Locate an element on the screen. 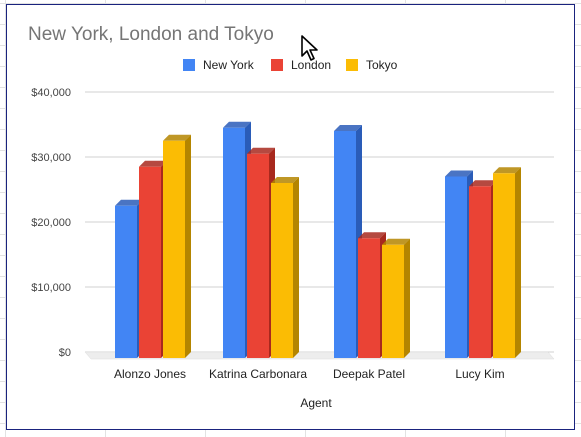 The height and width of the screenshot is (437, 581). x-axis-title: Agent is located at coordinates (316, 403).